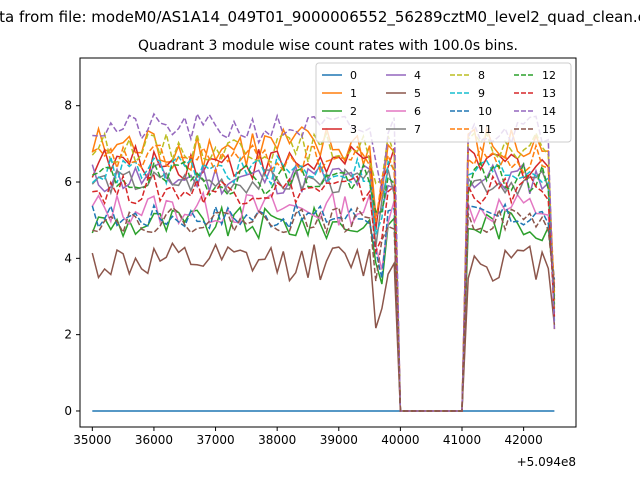  Describe the element at coordinates (353, 93) in the screenshot. I see `legend-label: 1` at that location.